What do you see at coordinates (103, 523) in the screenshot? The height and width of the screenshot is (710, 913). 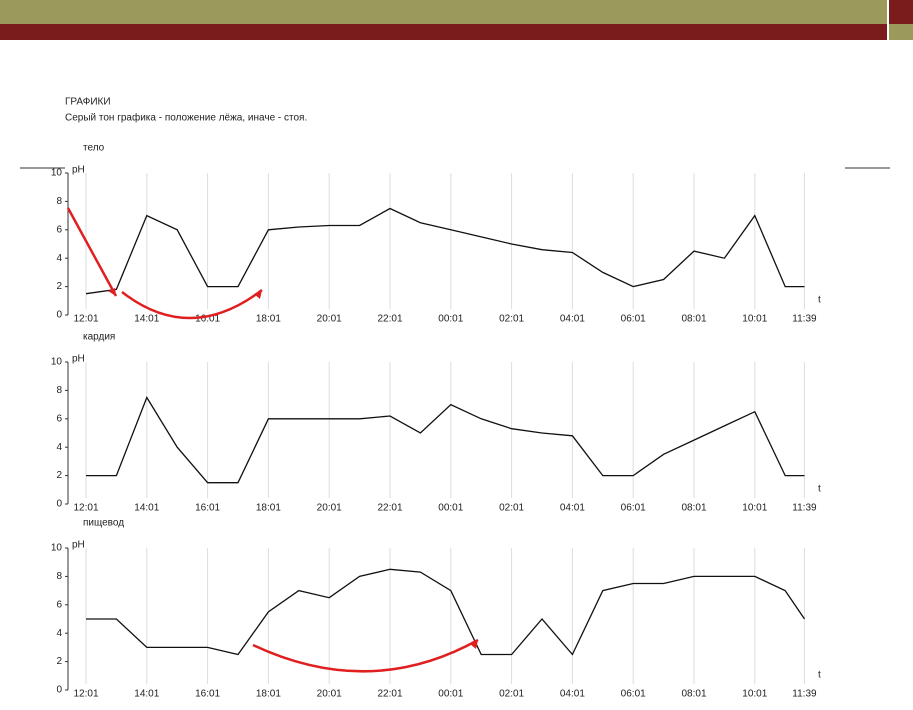 I see `chart-title: пищевод` at bounding box center [103, 523].